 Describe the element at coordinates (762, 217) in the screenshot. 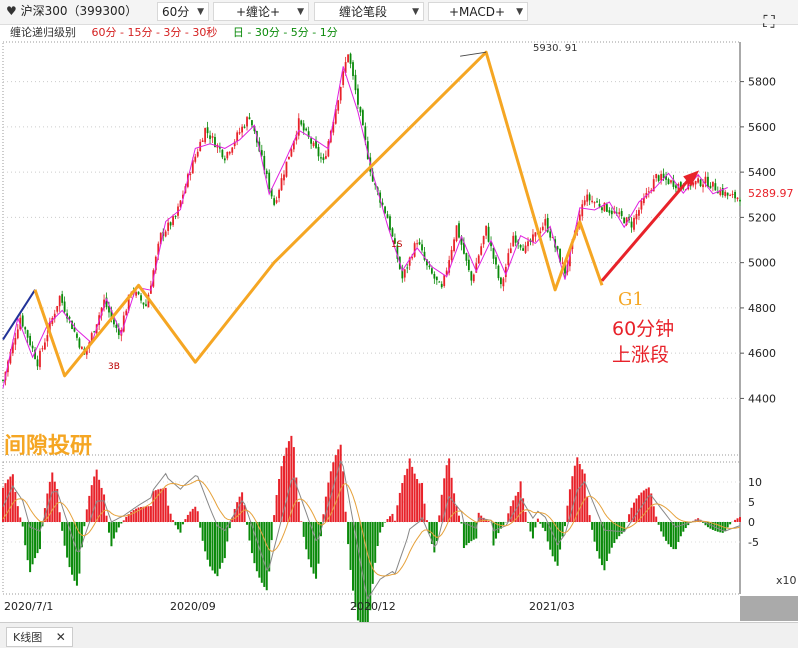

I see `y-tick-label: 5200` at that location.